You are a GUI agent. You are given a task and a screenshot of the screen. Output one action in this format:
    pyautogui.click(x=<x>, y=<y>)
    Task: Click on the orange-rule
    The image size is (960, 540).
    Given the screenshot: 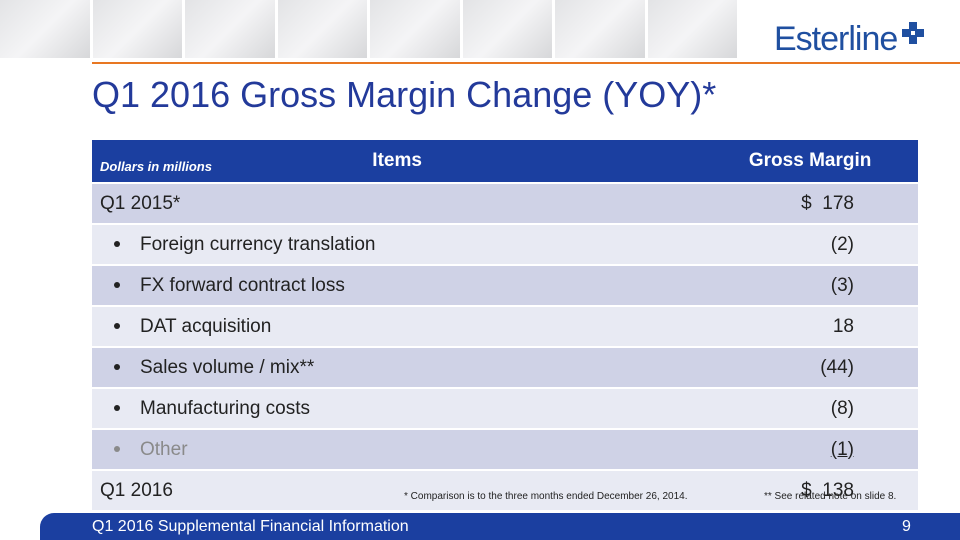 What is the action you would take?
    pyautogui.click(x=526, y=63)
    